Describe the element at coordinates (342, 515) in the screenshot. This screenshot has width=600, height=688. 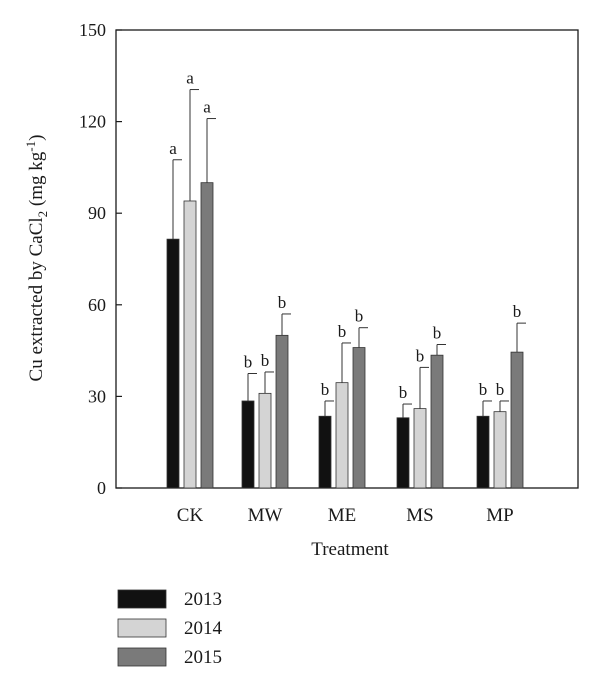
I see `x-tick-label: ME` at that location.